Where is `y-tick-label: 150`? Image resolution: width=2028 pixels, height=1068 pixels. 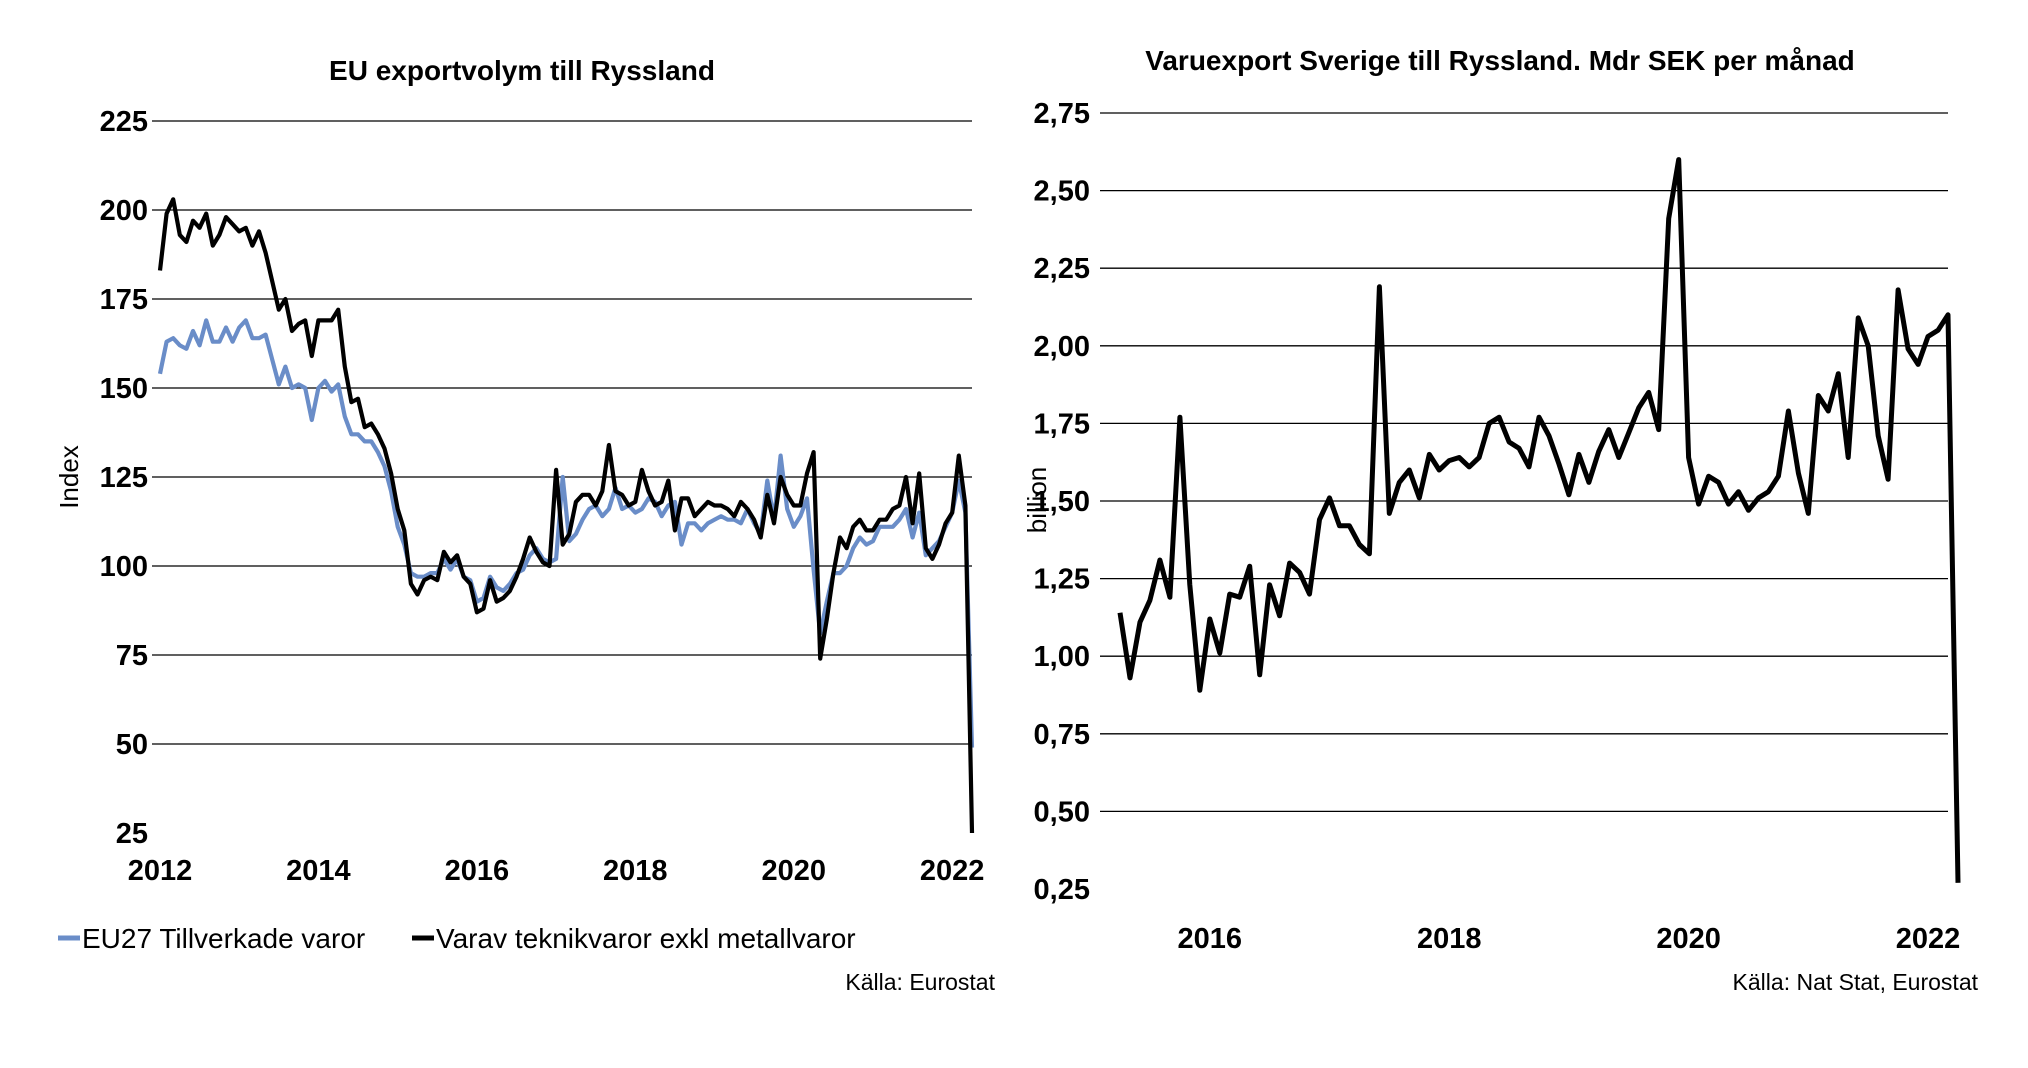 y-tick-label: 150 is located at coordinates (124, 389).